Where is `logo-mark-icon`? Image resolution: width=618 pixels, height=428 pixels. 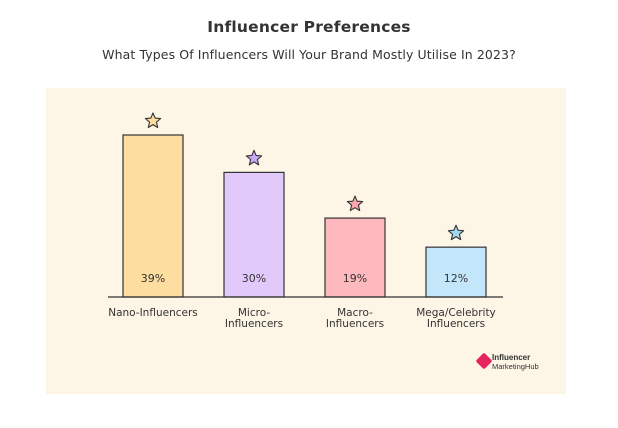
logo-mark-icon is located at coordinates (484, 361).